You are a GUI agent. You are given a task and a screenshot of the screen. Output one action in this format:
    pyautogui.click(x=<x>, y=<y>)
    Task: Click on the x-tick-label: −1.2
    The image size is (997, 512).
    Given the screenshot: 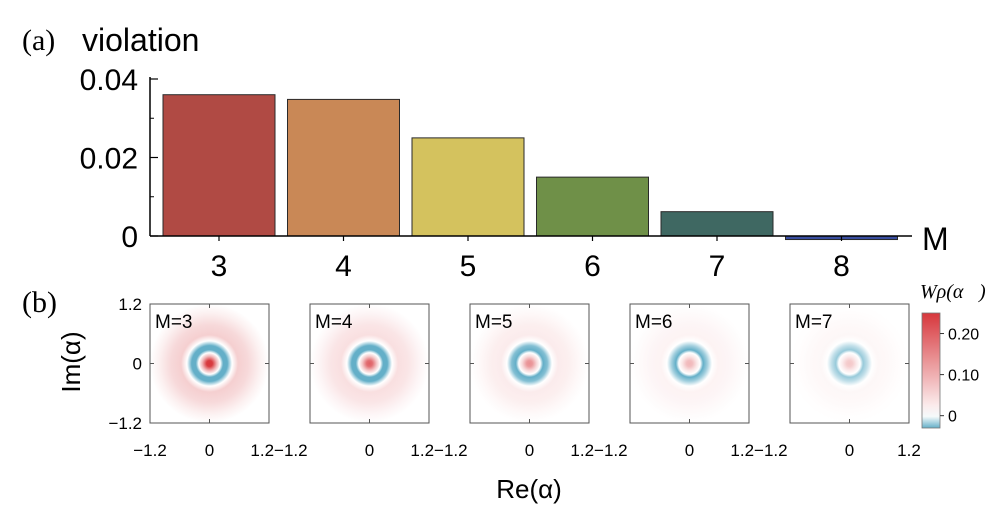 What is the action you would take?
    pyautogui.click(x=150, y=450)
    